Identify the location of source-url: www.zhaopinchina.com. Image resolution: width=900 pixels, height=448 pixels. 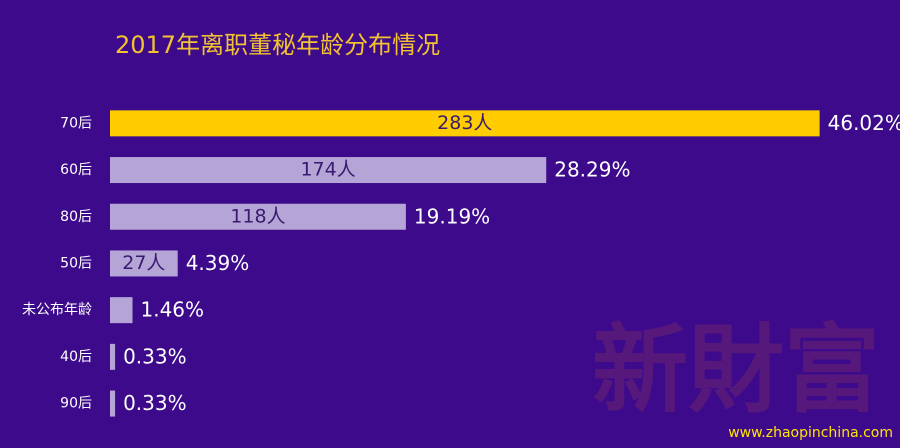
(810, 433).